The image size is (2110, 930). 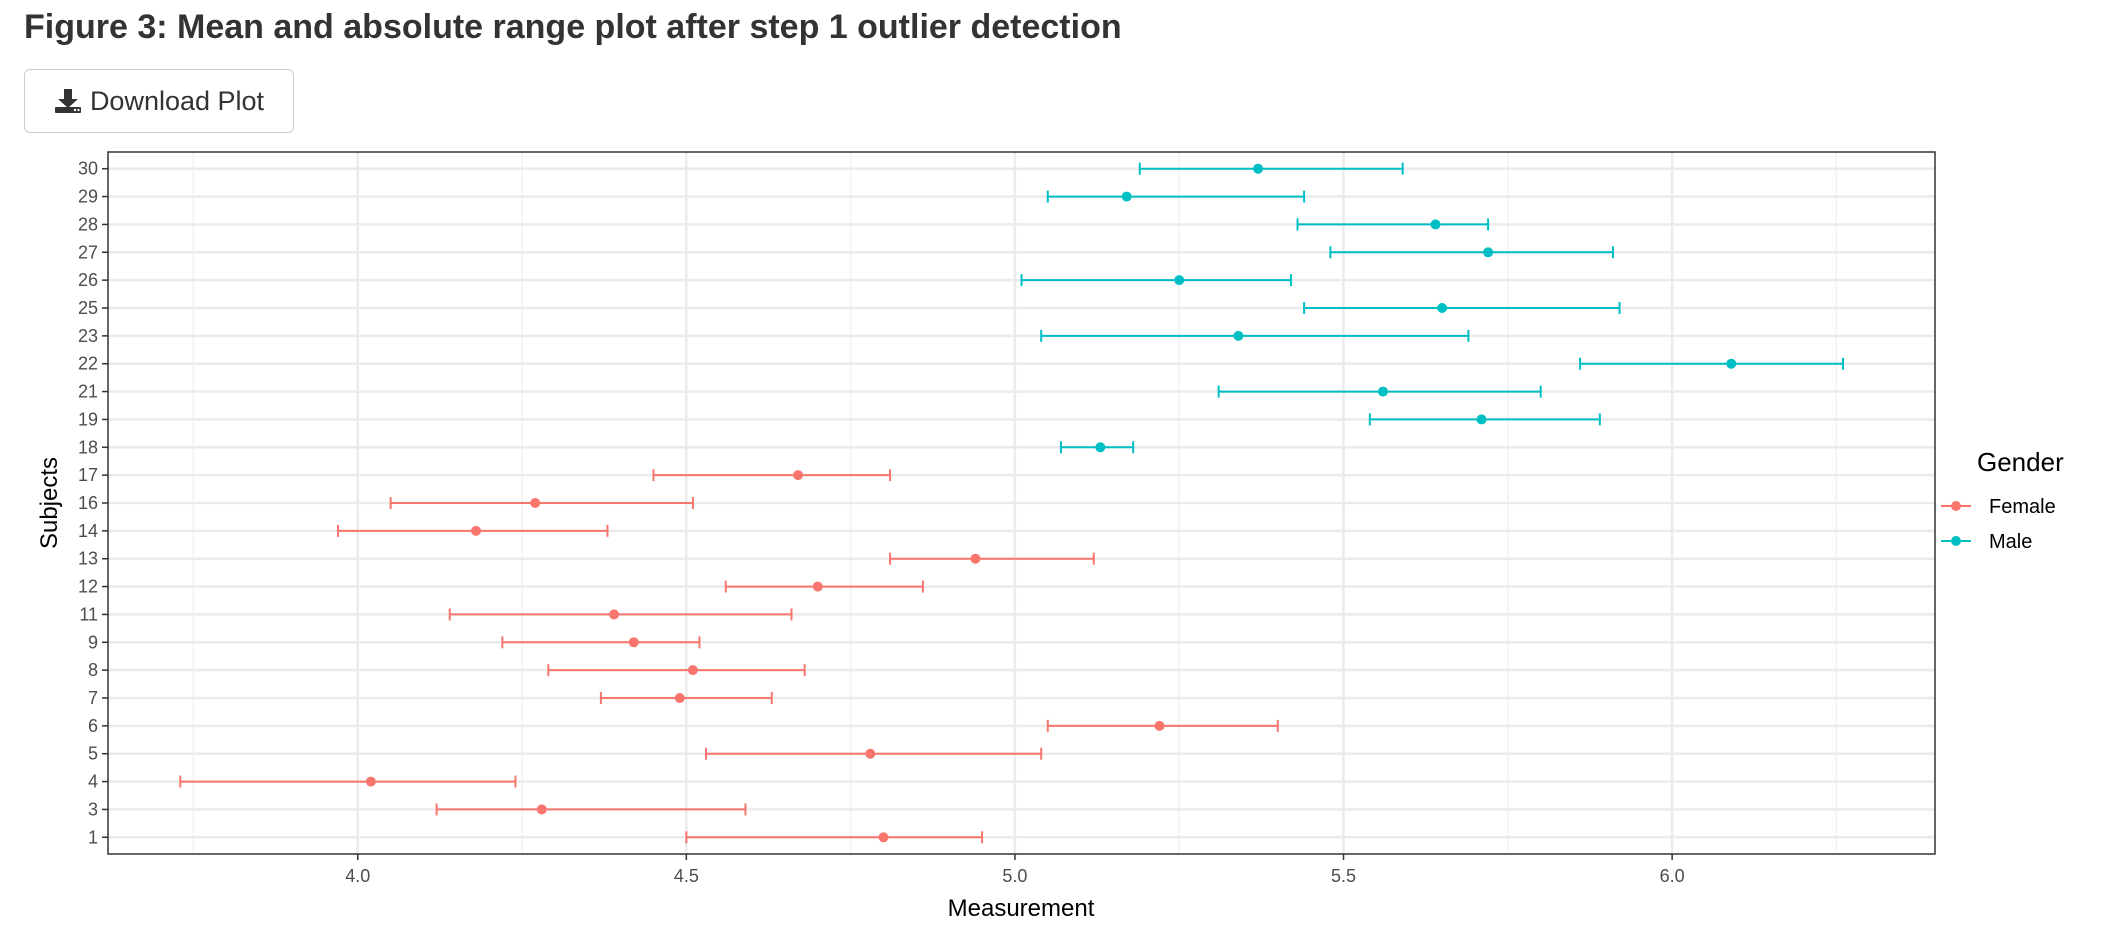 I want to click on y-tick-label: 14, so click(x=88, y=531).